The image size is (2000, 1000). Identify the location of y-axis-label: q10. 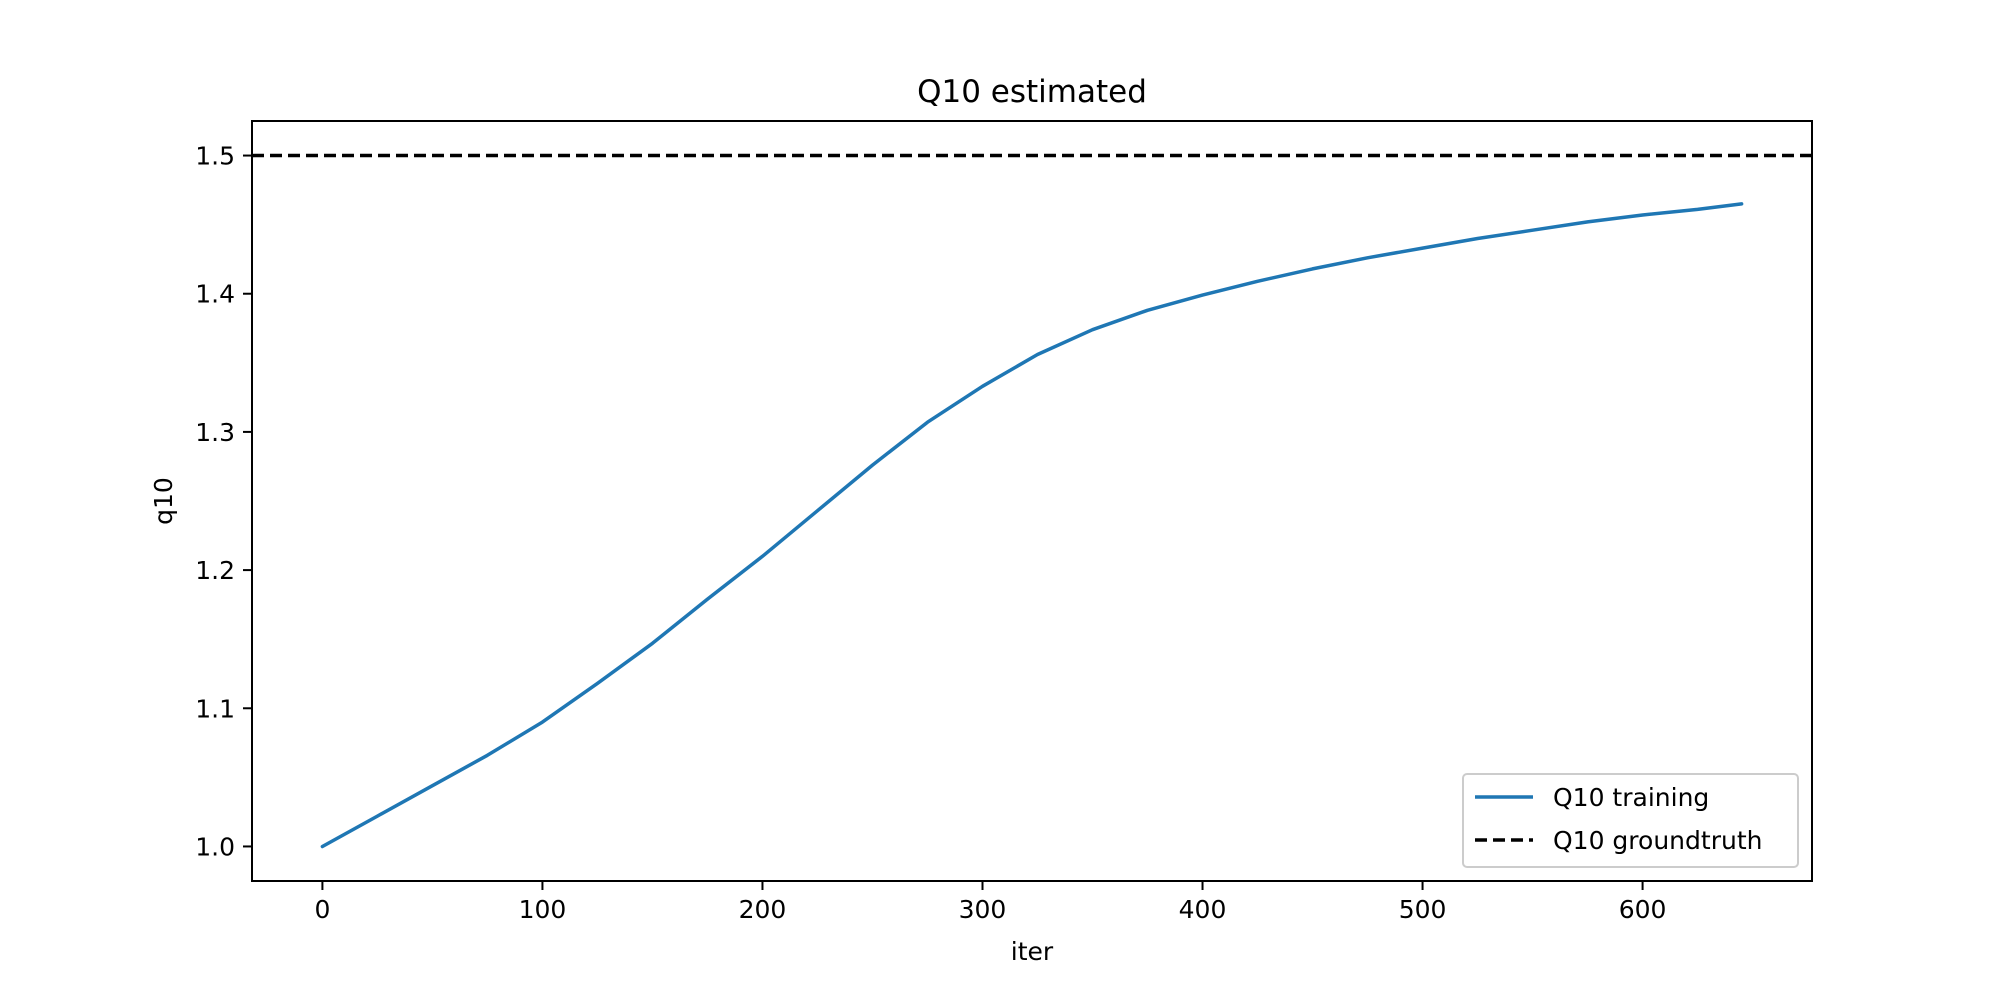
(163, 501).